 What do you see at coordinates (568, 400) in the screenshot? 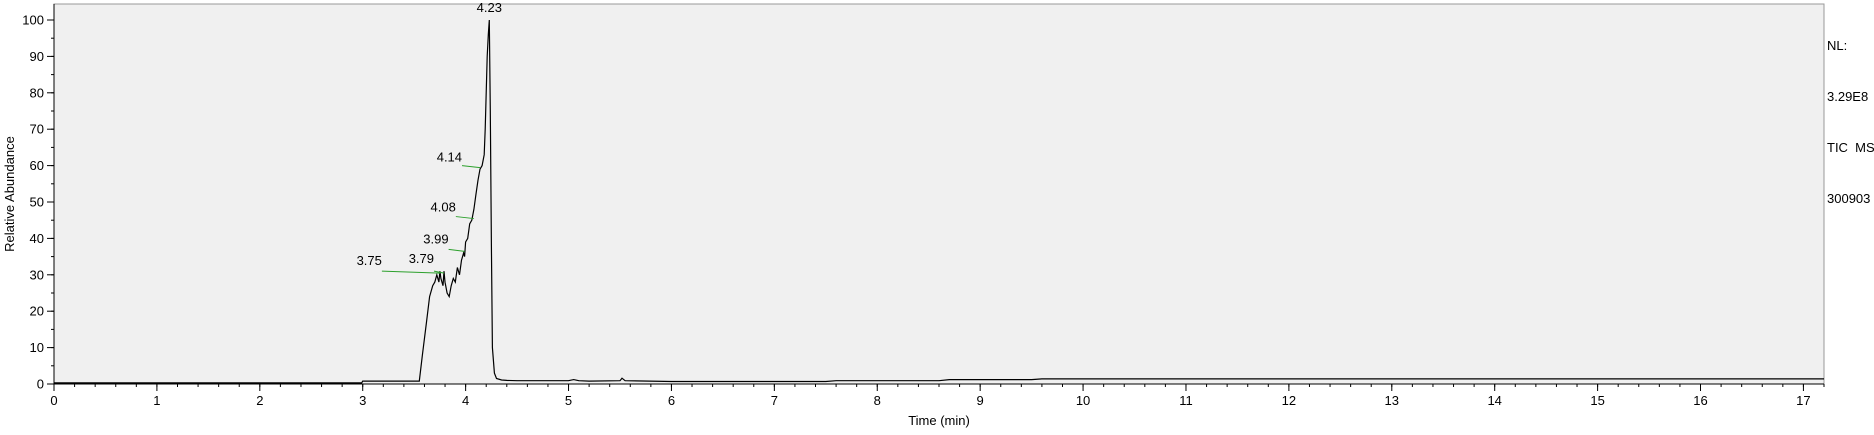
I see `x-tick-label: 5` at bounding box center [568, 400].